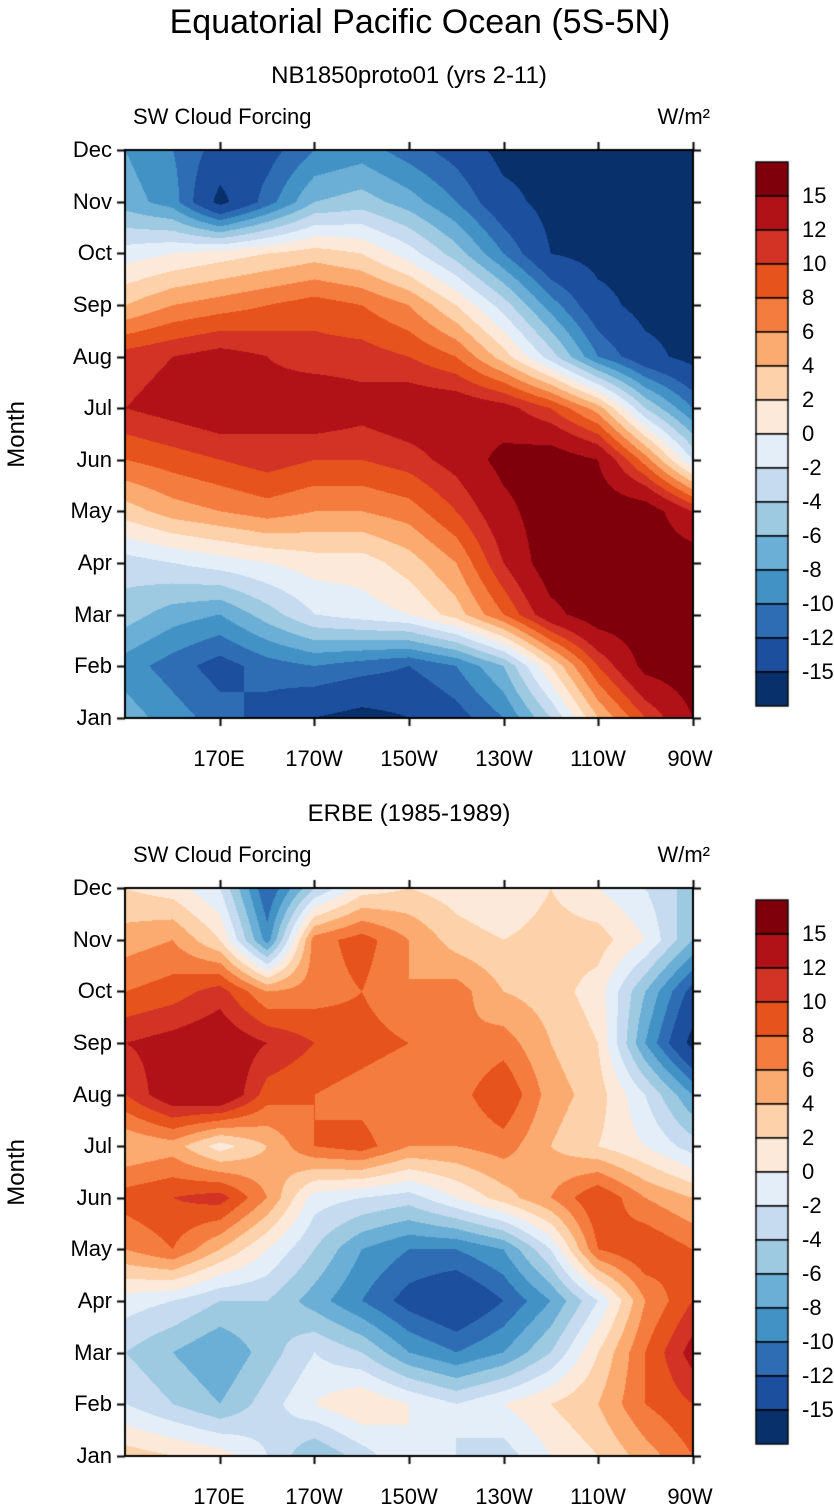 This screenshot has width=834, height=1509. What do you see at coordinates (420, 22) in the screenshot?
I see `page-title: Equatorial Pacific Ocean (5S-5N)` at bounding box center [420, 22].